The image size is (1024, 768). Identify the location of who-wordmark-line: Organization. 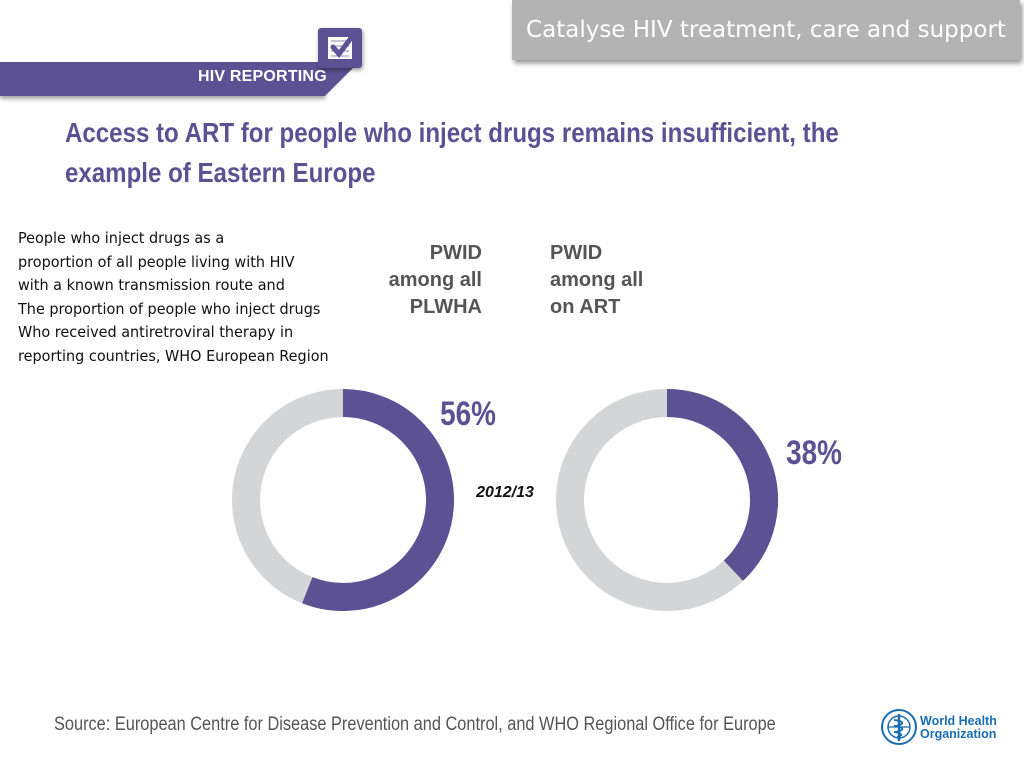
(958, 734).